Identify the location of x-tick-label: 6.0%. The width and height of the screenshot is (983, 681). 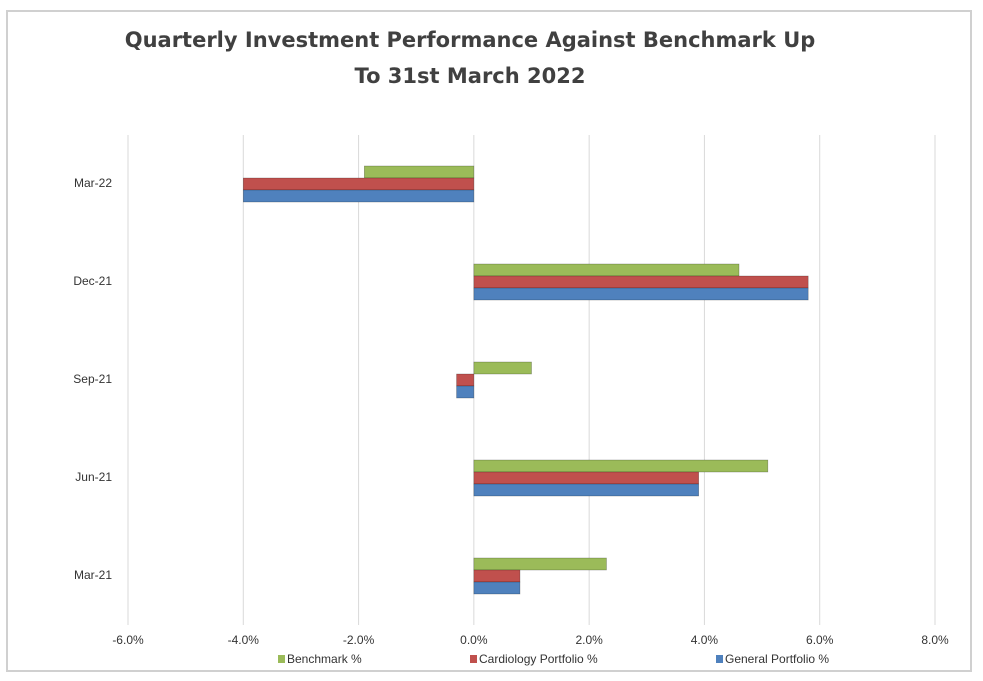
(820, 640).